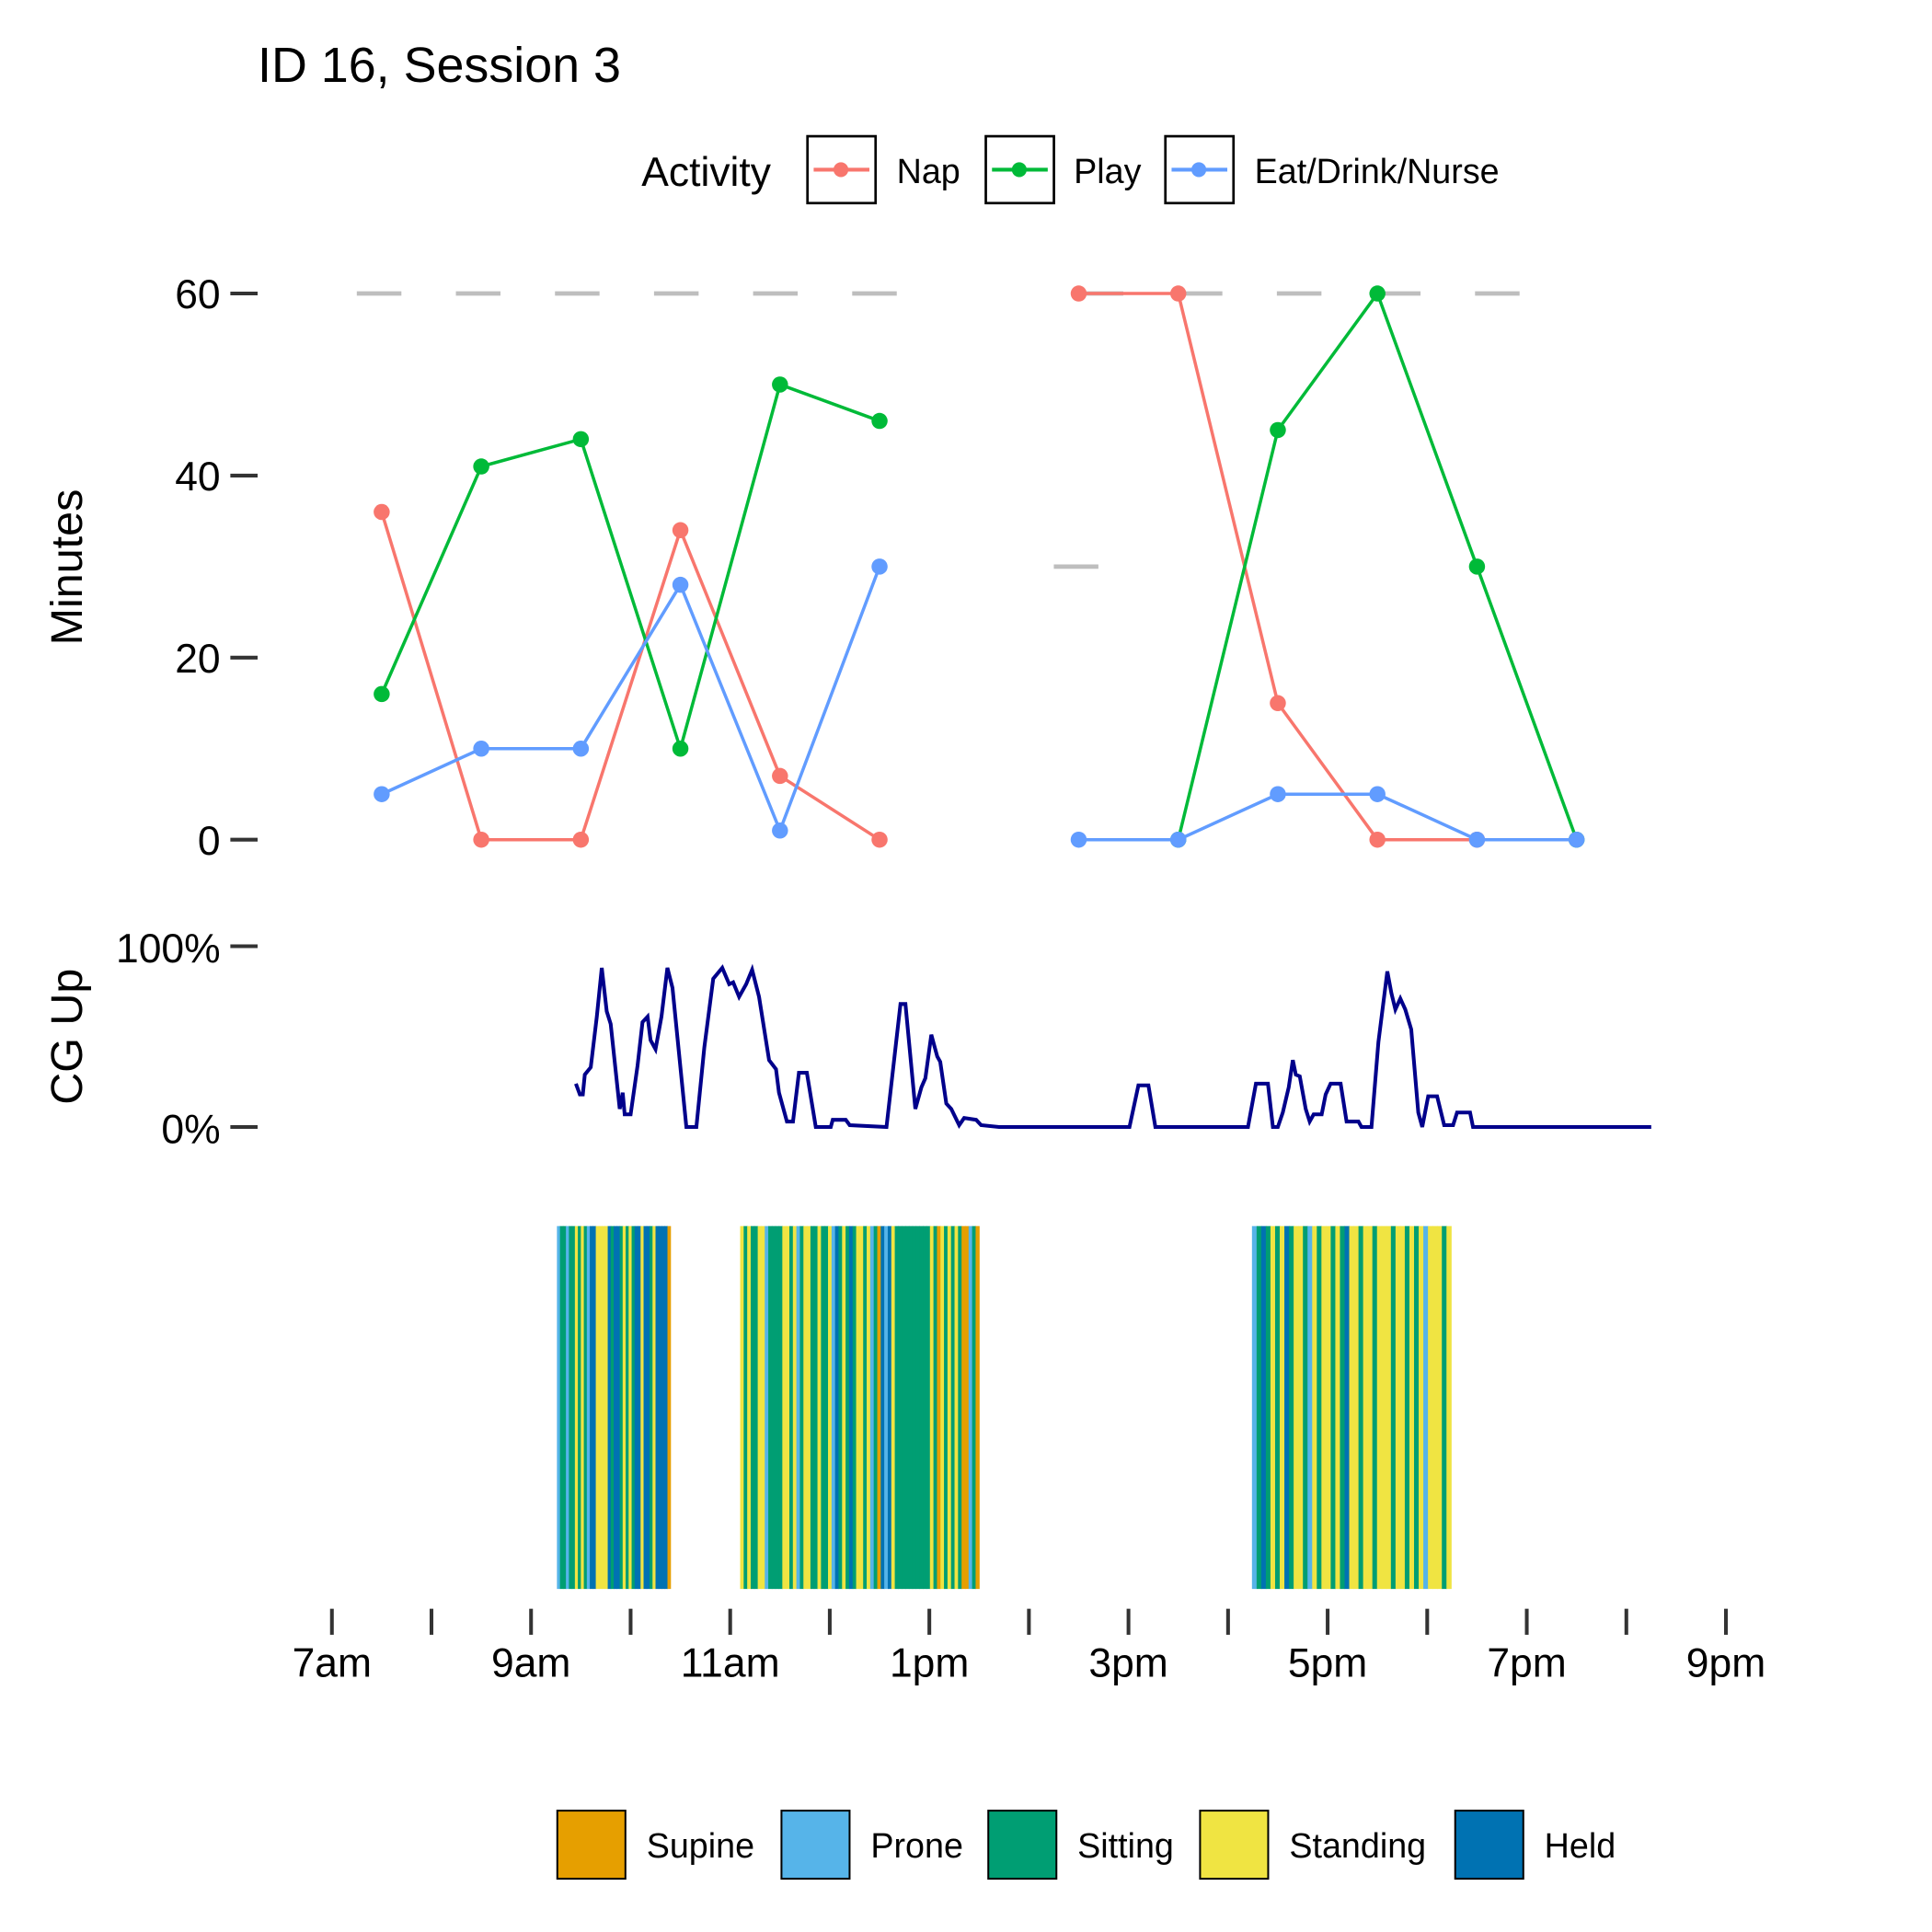 The width and height of the screenshot is (1932, 1932). What do you see at coordinates (1112, 1046) in the screenshot?
I see `cg-up-line` at bounding box center [1112, 1046].